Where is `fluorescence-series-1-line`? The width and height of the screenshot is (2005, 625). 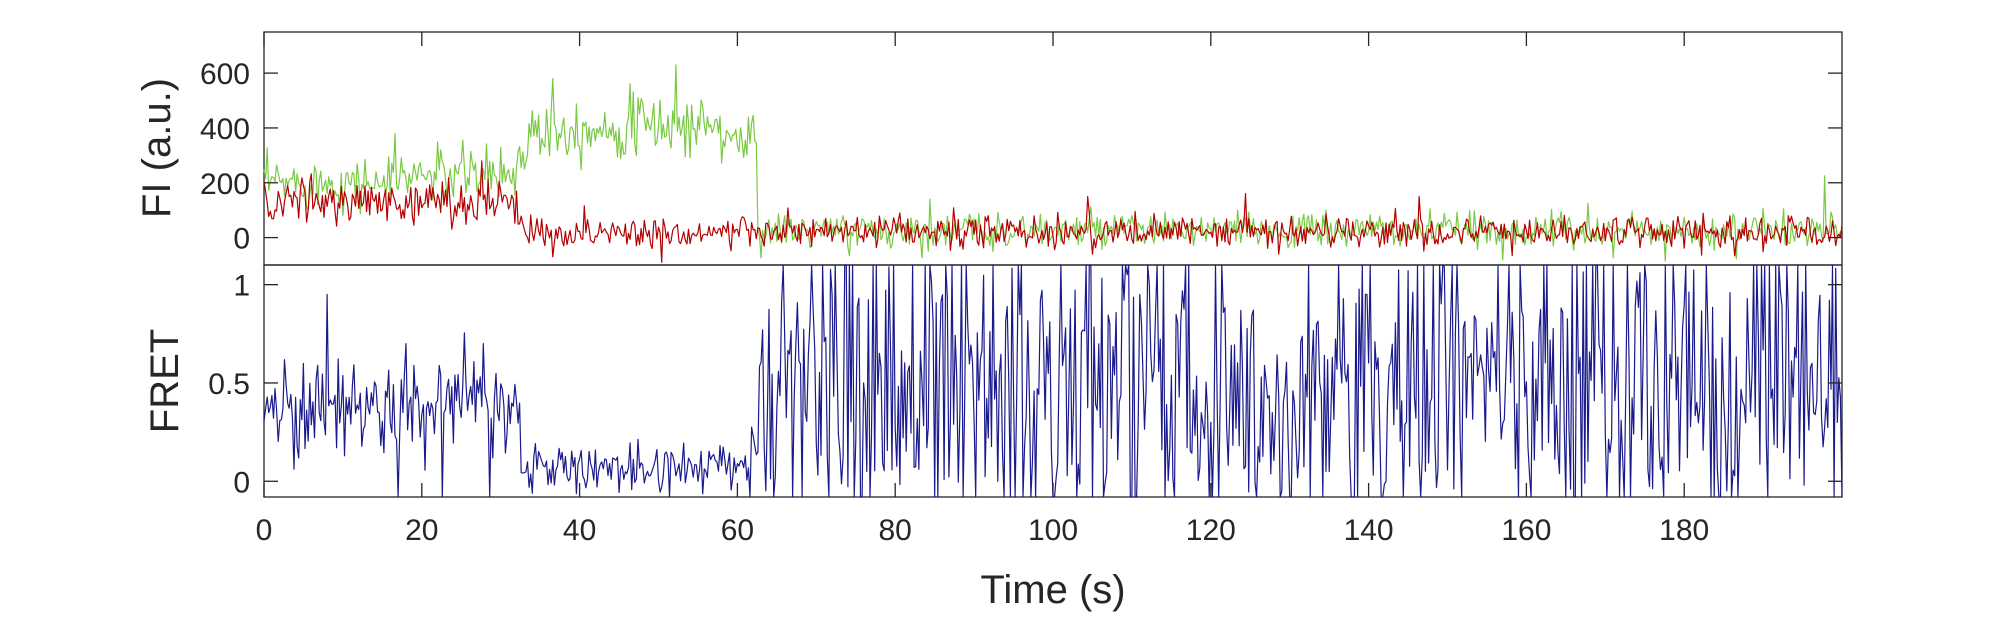
fluorescence-series-1-line is located at coordinates (1053, 211).